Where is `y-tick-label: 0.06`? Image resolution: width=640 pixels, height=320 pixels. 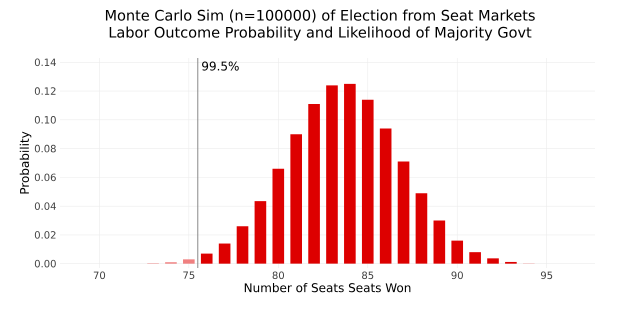 y-tick-label: 0.06 is located at coordinates (45, 178).